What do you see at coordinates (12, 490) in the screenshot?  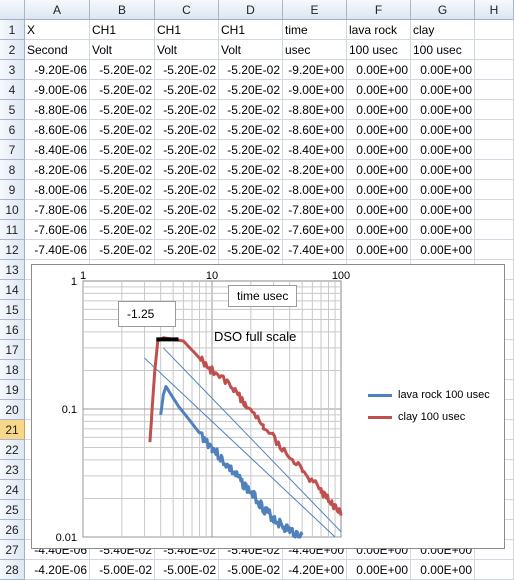 I see `row-header-24: 24` at bounding box center [12, 490].